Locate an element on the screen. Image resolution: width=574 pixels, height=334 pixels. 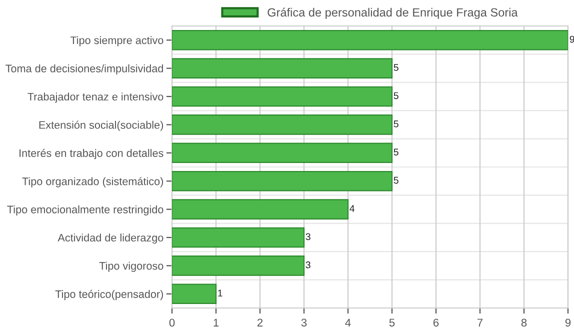
y-tick-label: Tipo vigoroso is located at coordinates (131, 267).